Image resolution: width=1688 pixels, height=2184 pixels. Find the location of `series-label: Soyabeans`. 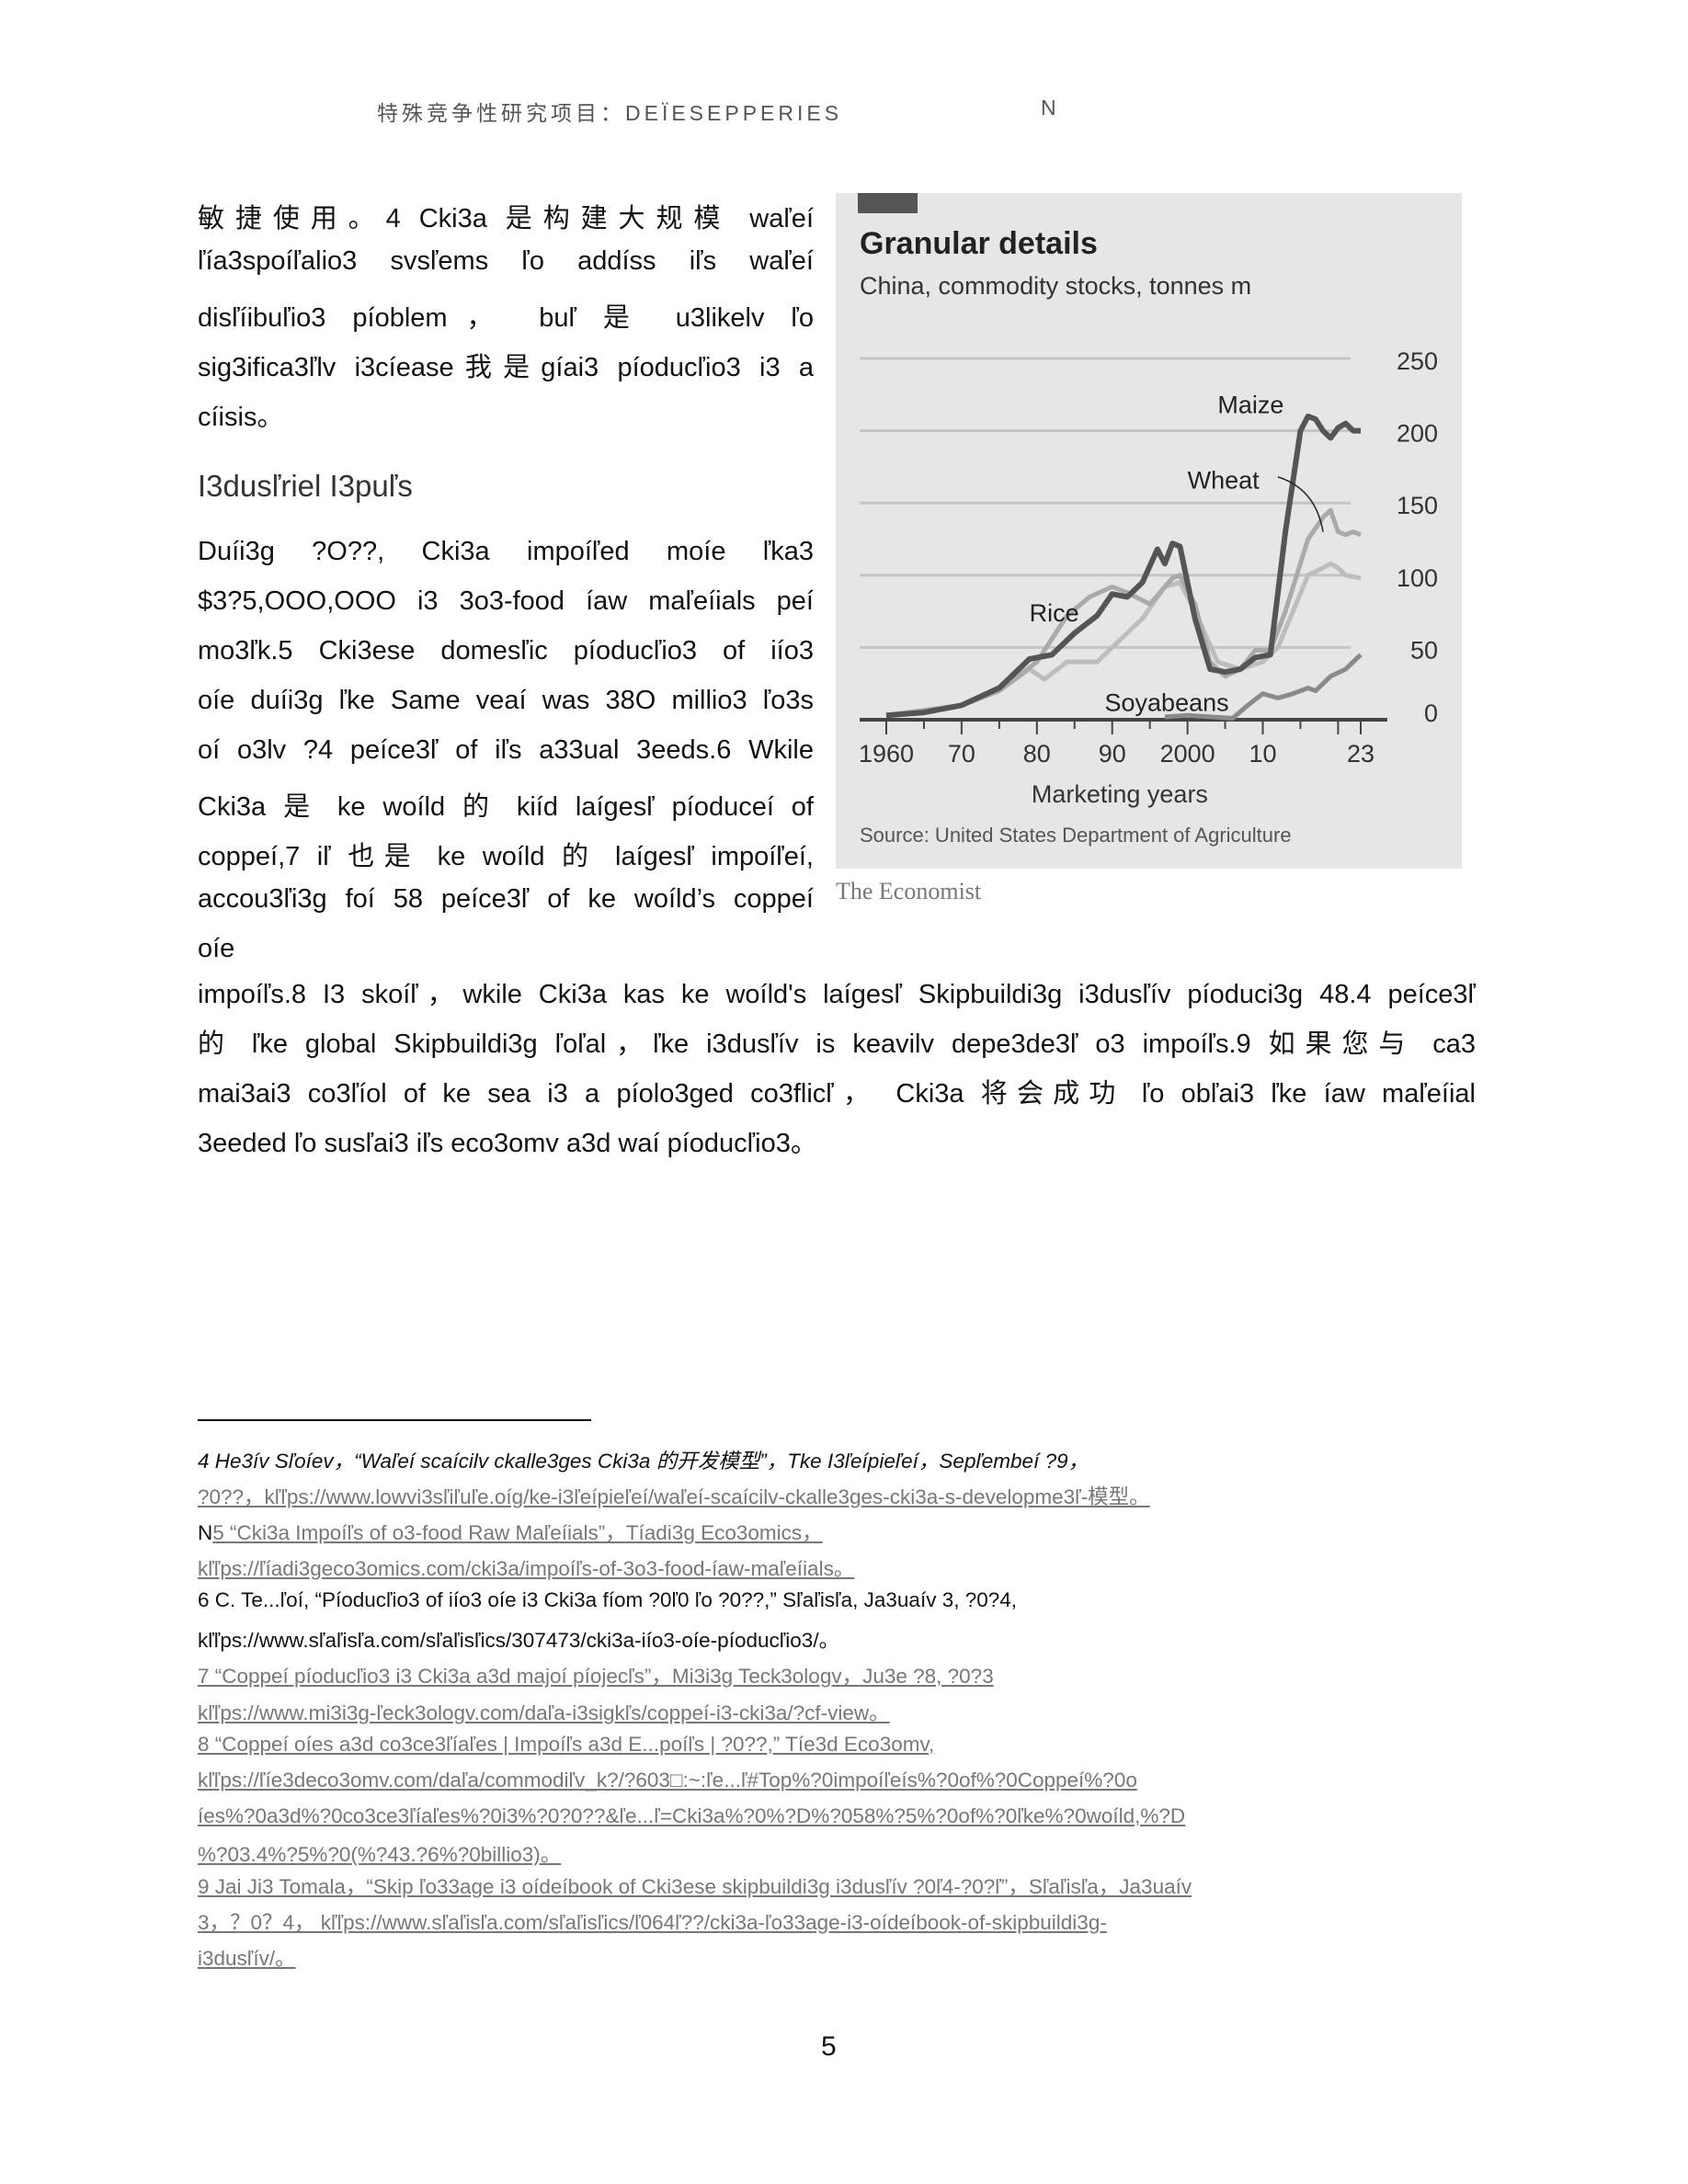

series-label: Soyabeans is located at coordinates (1167, 703).